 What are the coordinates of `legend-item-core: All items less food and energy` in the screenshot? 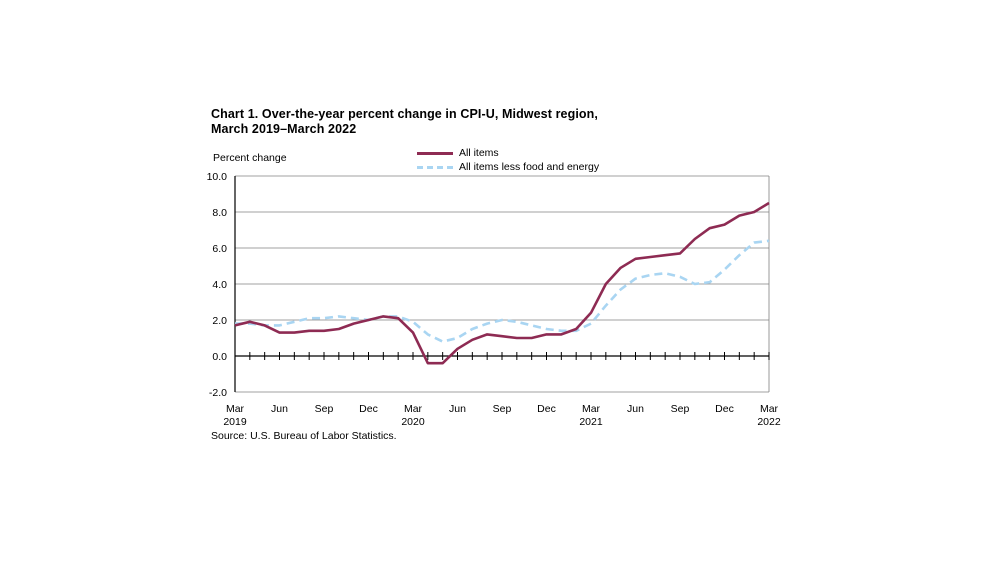 It's located at (508, 167).